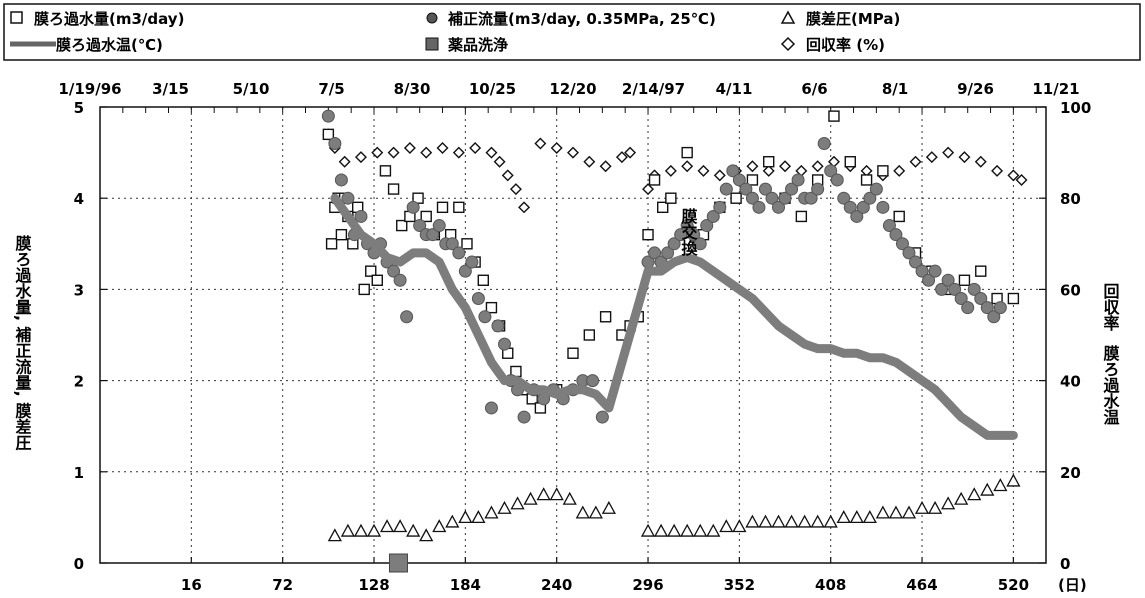 The height and width of the screenshot is (598, 1145). What do you see at coordinates (432, 44) in the screenshot?
I see `legend-filled-square-icon` at bounding box center [432, 44].